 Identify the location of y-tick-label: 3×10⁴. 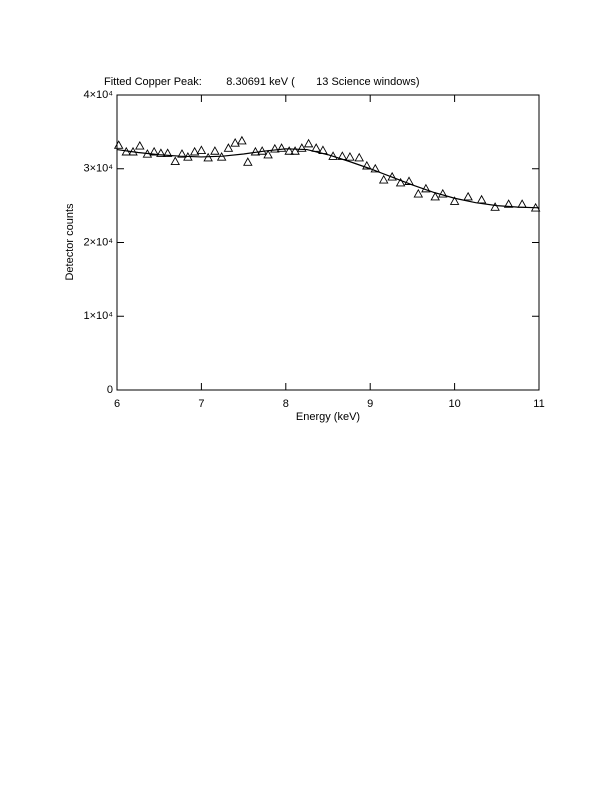
(98, 169).